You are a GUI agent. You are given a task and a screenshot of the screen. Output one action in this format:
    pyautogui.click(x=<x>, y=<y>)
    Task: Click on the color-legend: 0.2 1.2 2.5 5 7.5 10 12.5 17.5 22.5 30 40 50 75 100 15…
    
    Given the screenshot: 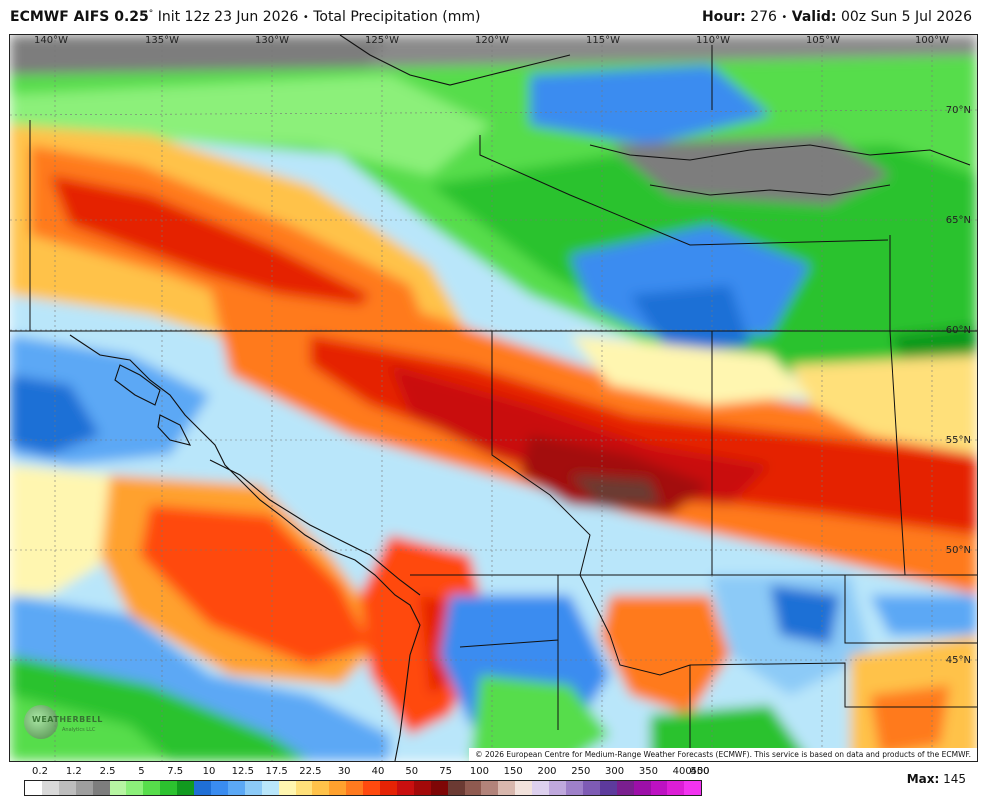 What is the action you would take?
    pyautogui.click(x=367, y=781)
    